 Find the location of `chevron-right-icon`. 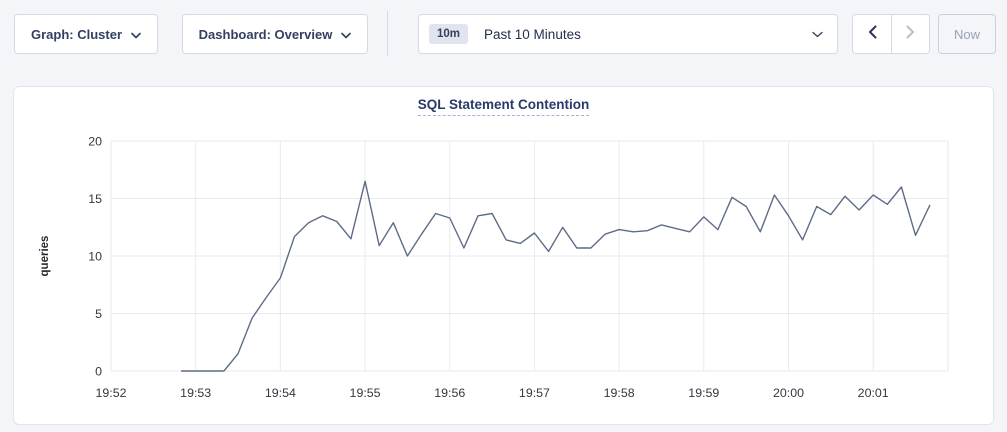

chevron-right-icon is located at coordinates (910, 34).